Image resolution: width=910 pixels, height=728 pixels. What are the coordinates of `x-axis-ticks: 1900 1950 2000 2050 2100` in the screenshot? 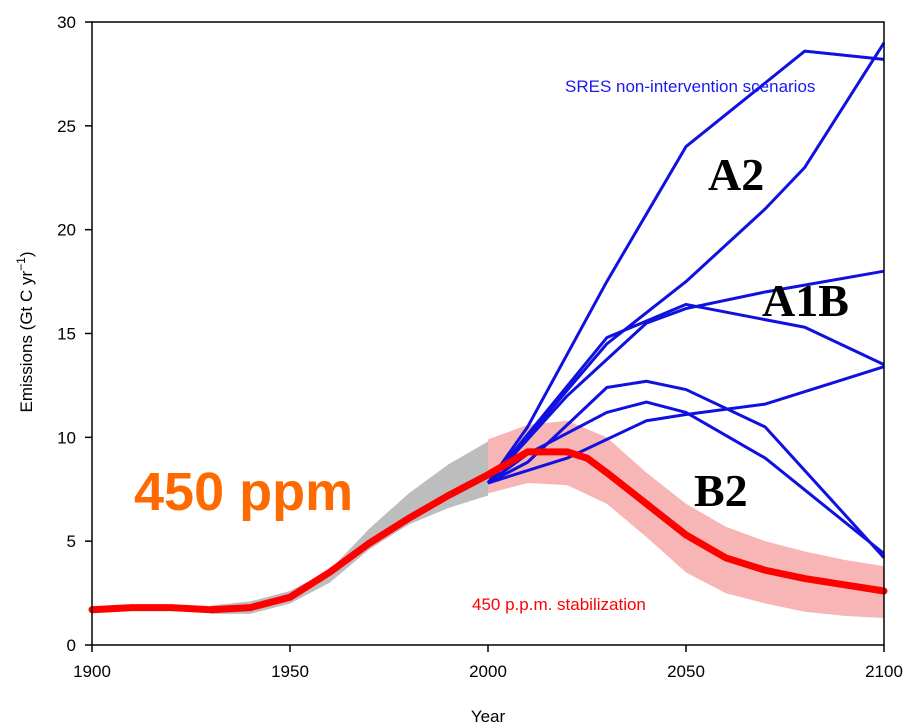 It's located at (488, 663).